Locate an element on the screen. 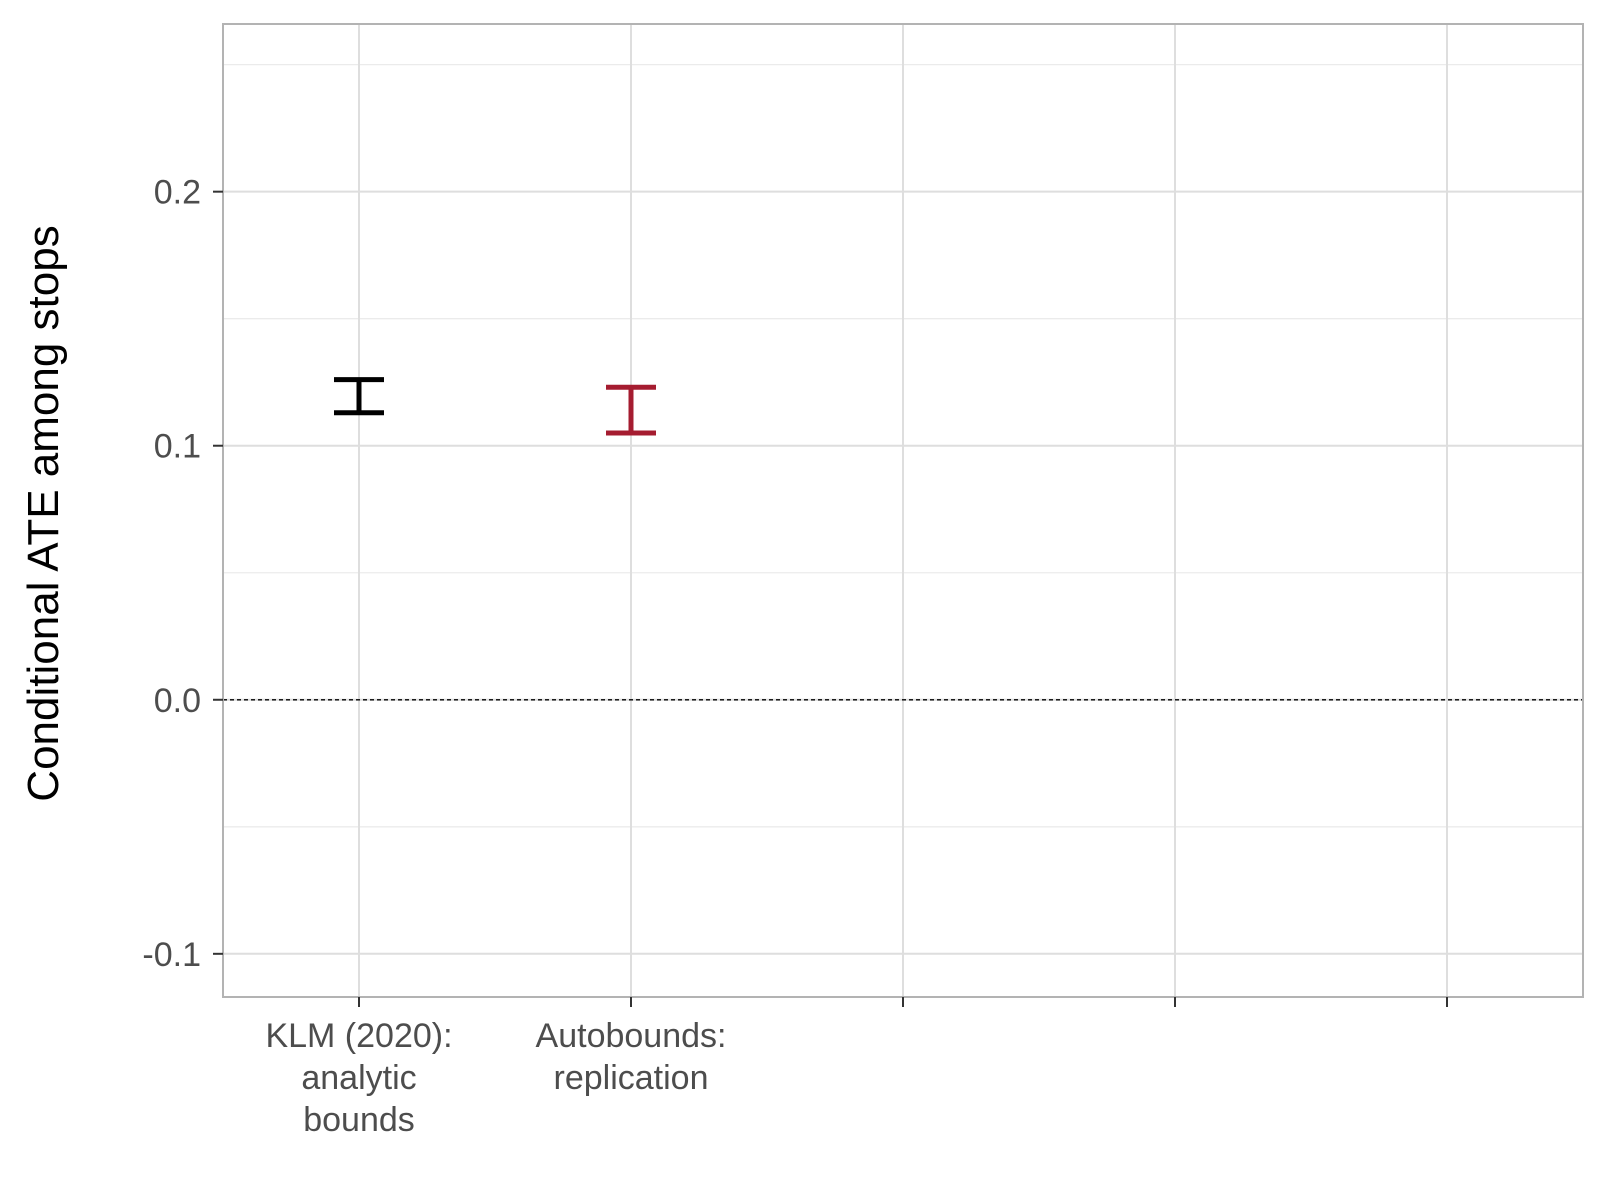  x-tick-label-line: replication is located at coordinates (631, 1078).